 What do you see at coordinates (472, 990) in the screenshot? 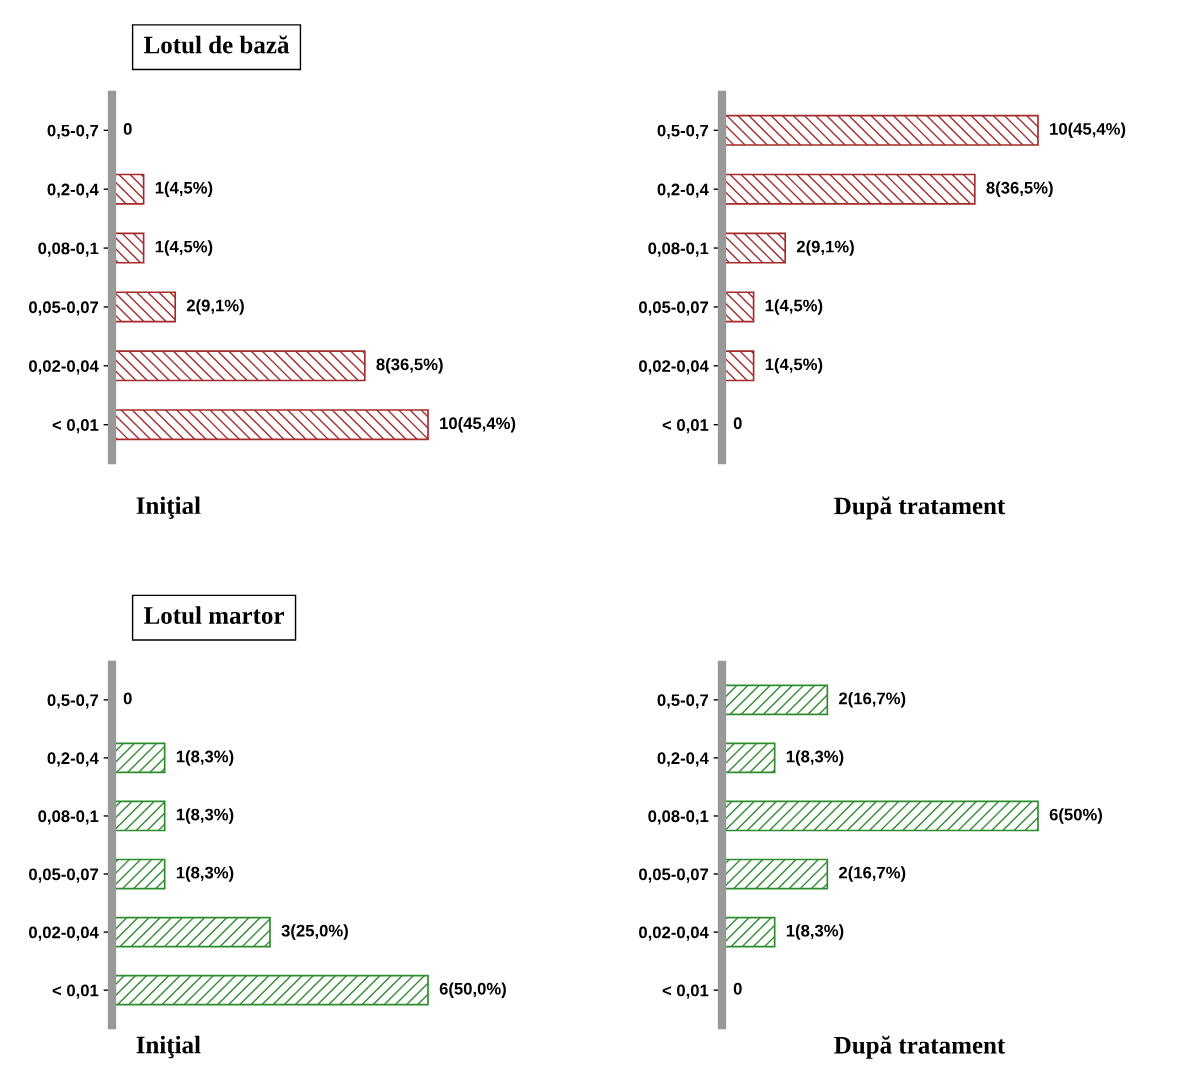
I see `data-label: 6(50,0%)` at bounding box center [472, 990].